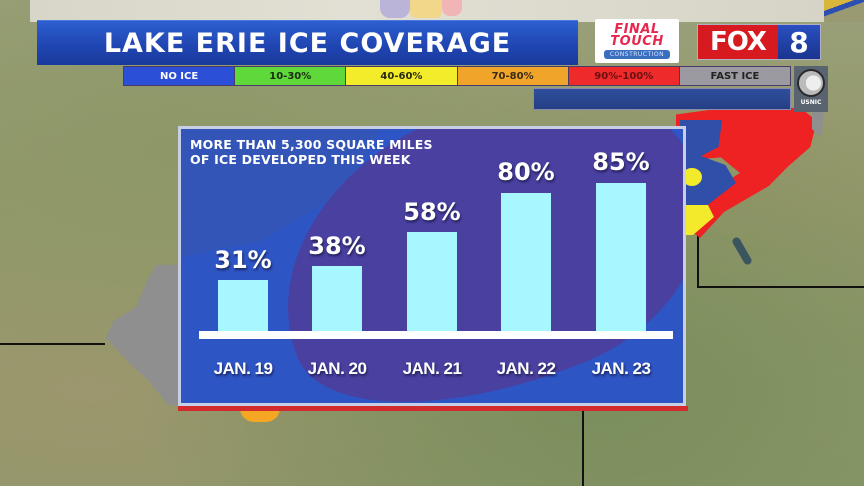  Describe the element at coordinates (637, 29) in the screenshot. I see `sponsor-line-1: FINAL` at that location.